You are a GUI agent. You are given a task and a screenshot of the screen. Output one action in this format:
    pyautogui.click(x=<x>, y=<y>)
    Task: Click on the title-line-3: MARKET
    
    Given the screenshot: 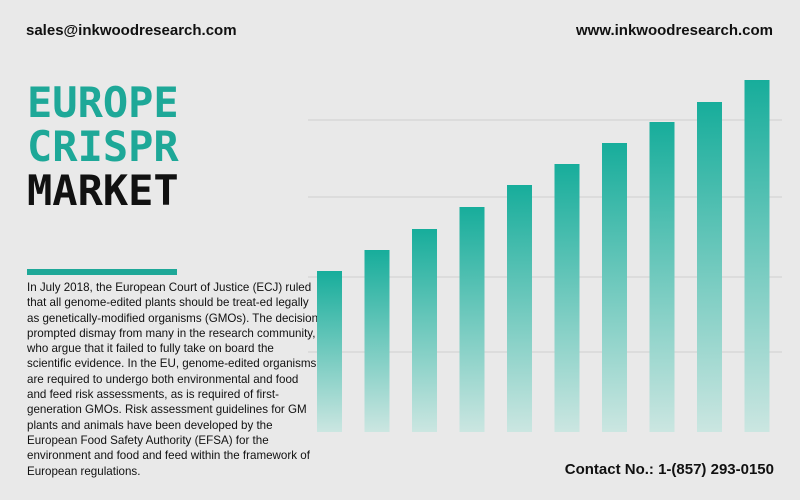 What is the action you would take?
    pyautogui.click(x=103, y=190)
    